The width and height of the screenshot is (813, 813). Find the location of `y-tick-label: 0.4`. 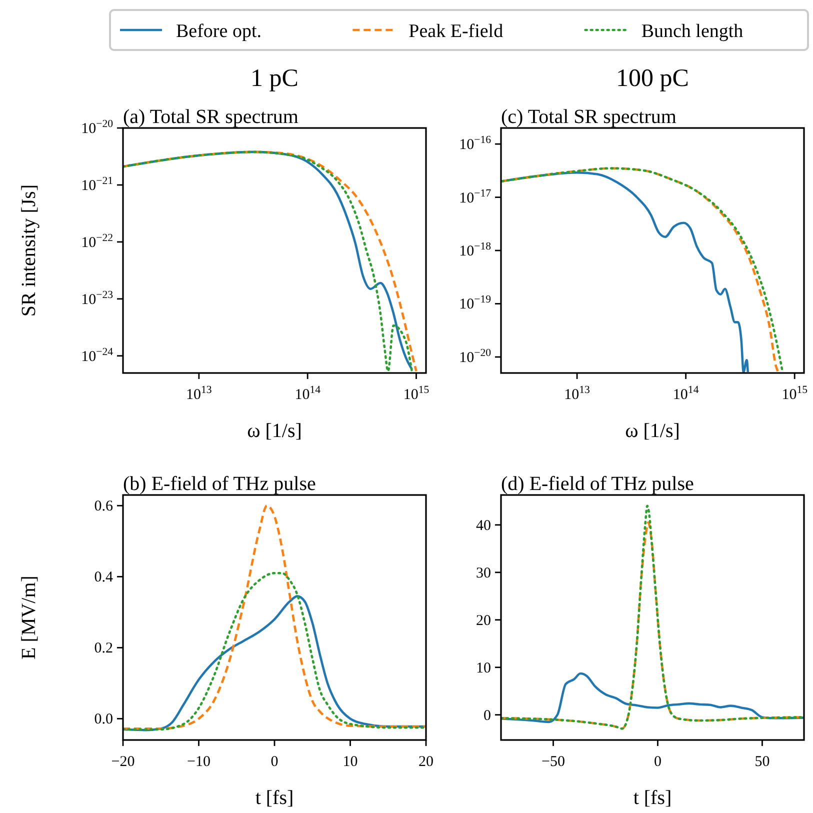

y-tick-label: 0.4 is located at coordinates (104, 578).